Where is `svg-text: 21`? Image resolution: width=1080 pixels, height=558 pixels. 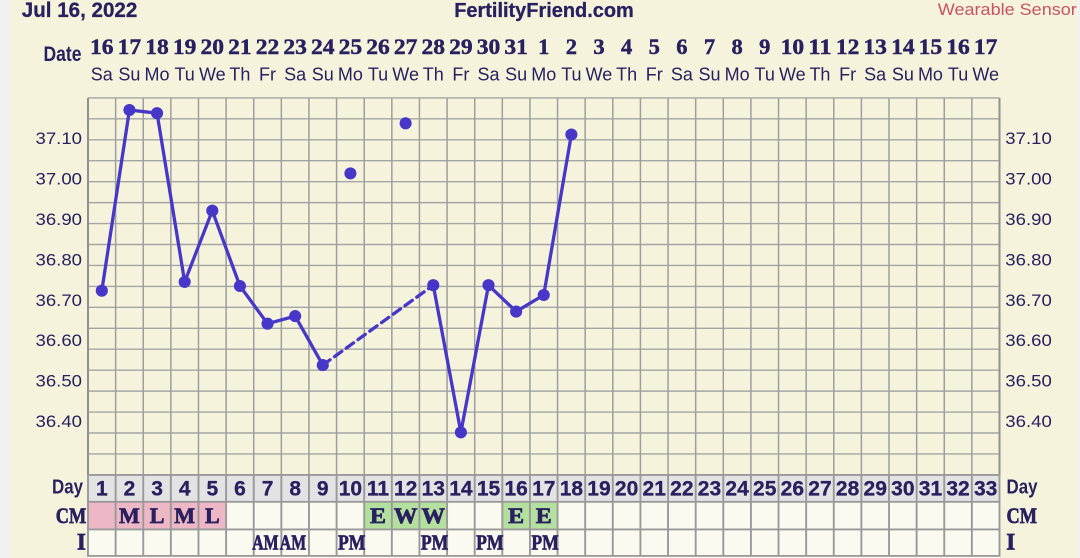 svg-text: 21 is located at coordinates (240, 46).